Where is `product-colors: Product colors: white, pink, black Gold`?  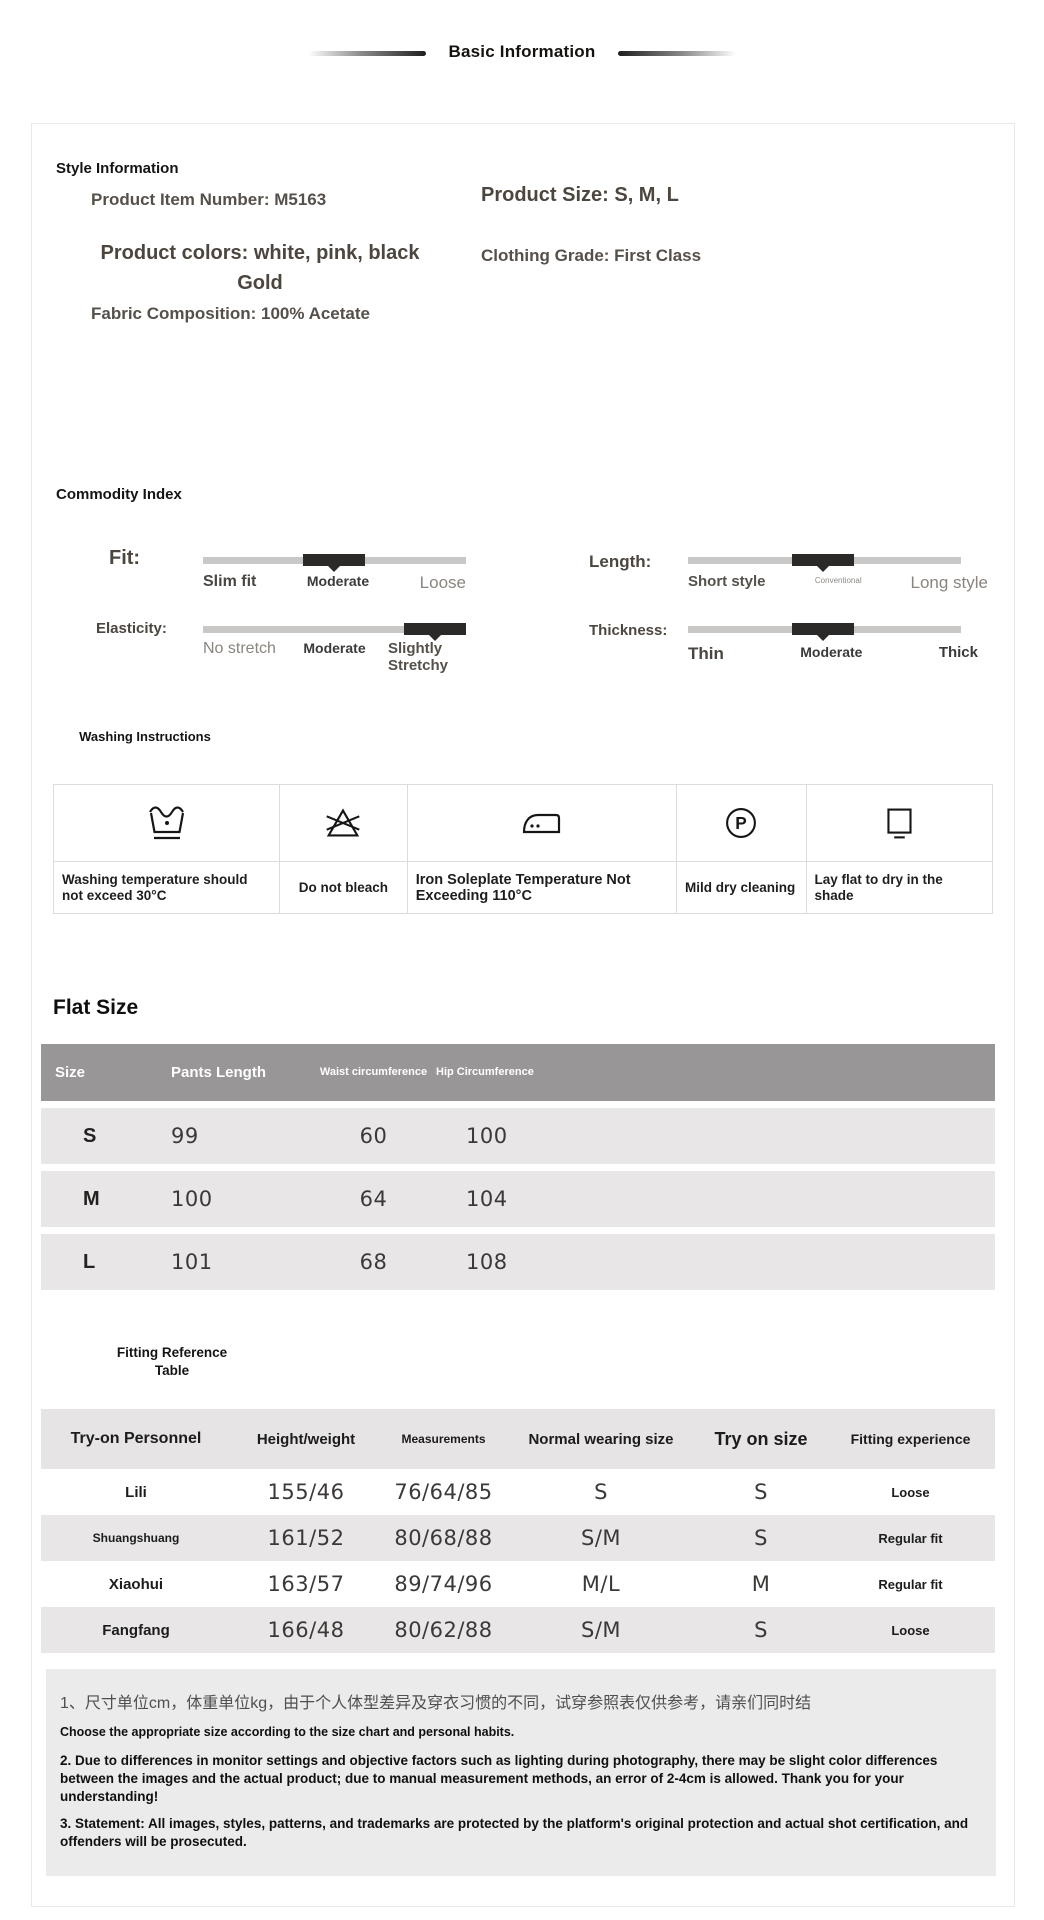 product-colors: Product colors: white, pink, black Gold is located at coordinates (260, 268).